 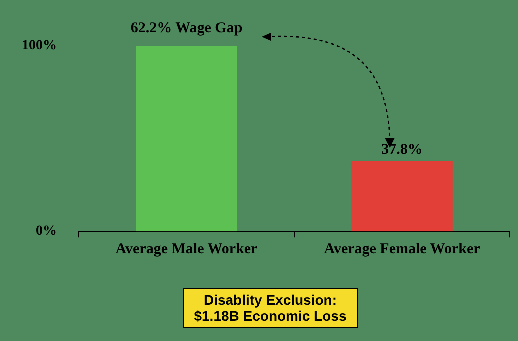 What do you see at coordinates (187, 249) in the screenshot?
I see `x-tick-label: Average Male Worker` at bounding box center [187, 249].